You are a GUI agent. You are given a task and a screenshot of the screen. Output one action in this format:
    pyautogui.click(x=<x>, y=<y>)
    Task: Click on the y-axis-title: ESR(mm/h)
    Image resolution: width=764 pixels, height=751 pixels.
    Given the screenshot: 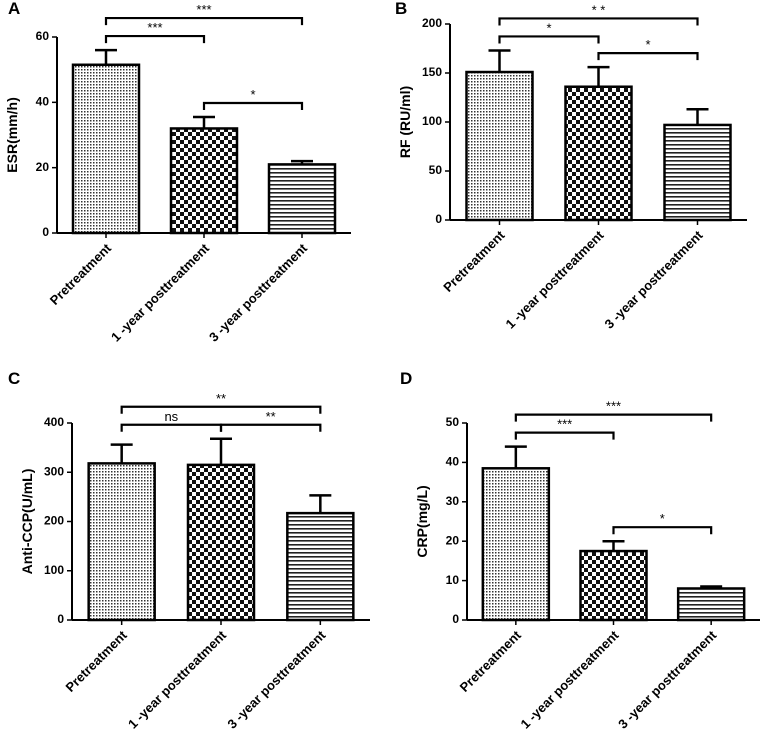 What is the action you would take?
    pyautogui.click(x=12, y=134)
    